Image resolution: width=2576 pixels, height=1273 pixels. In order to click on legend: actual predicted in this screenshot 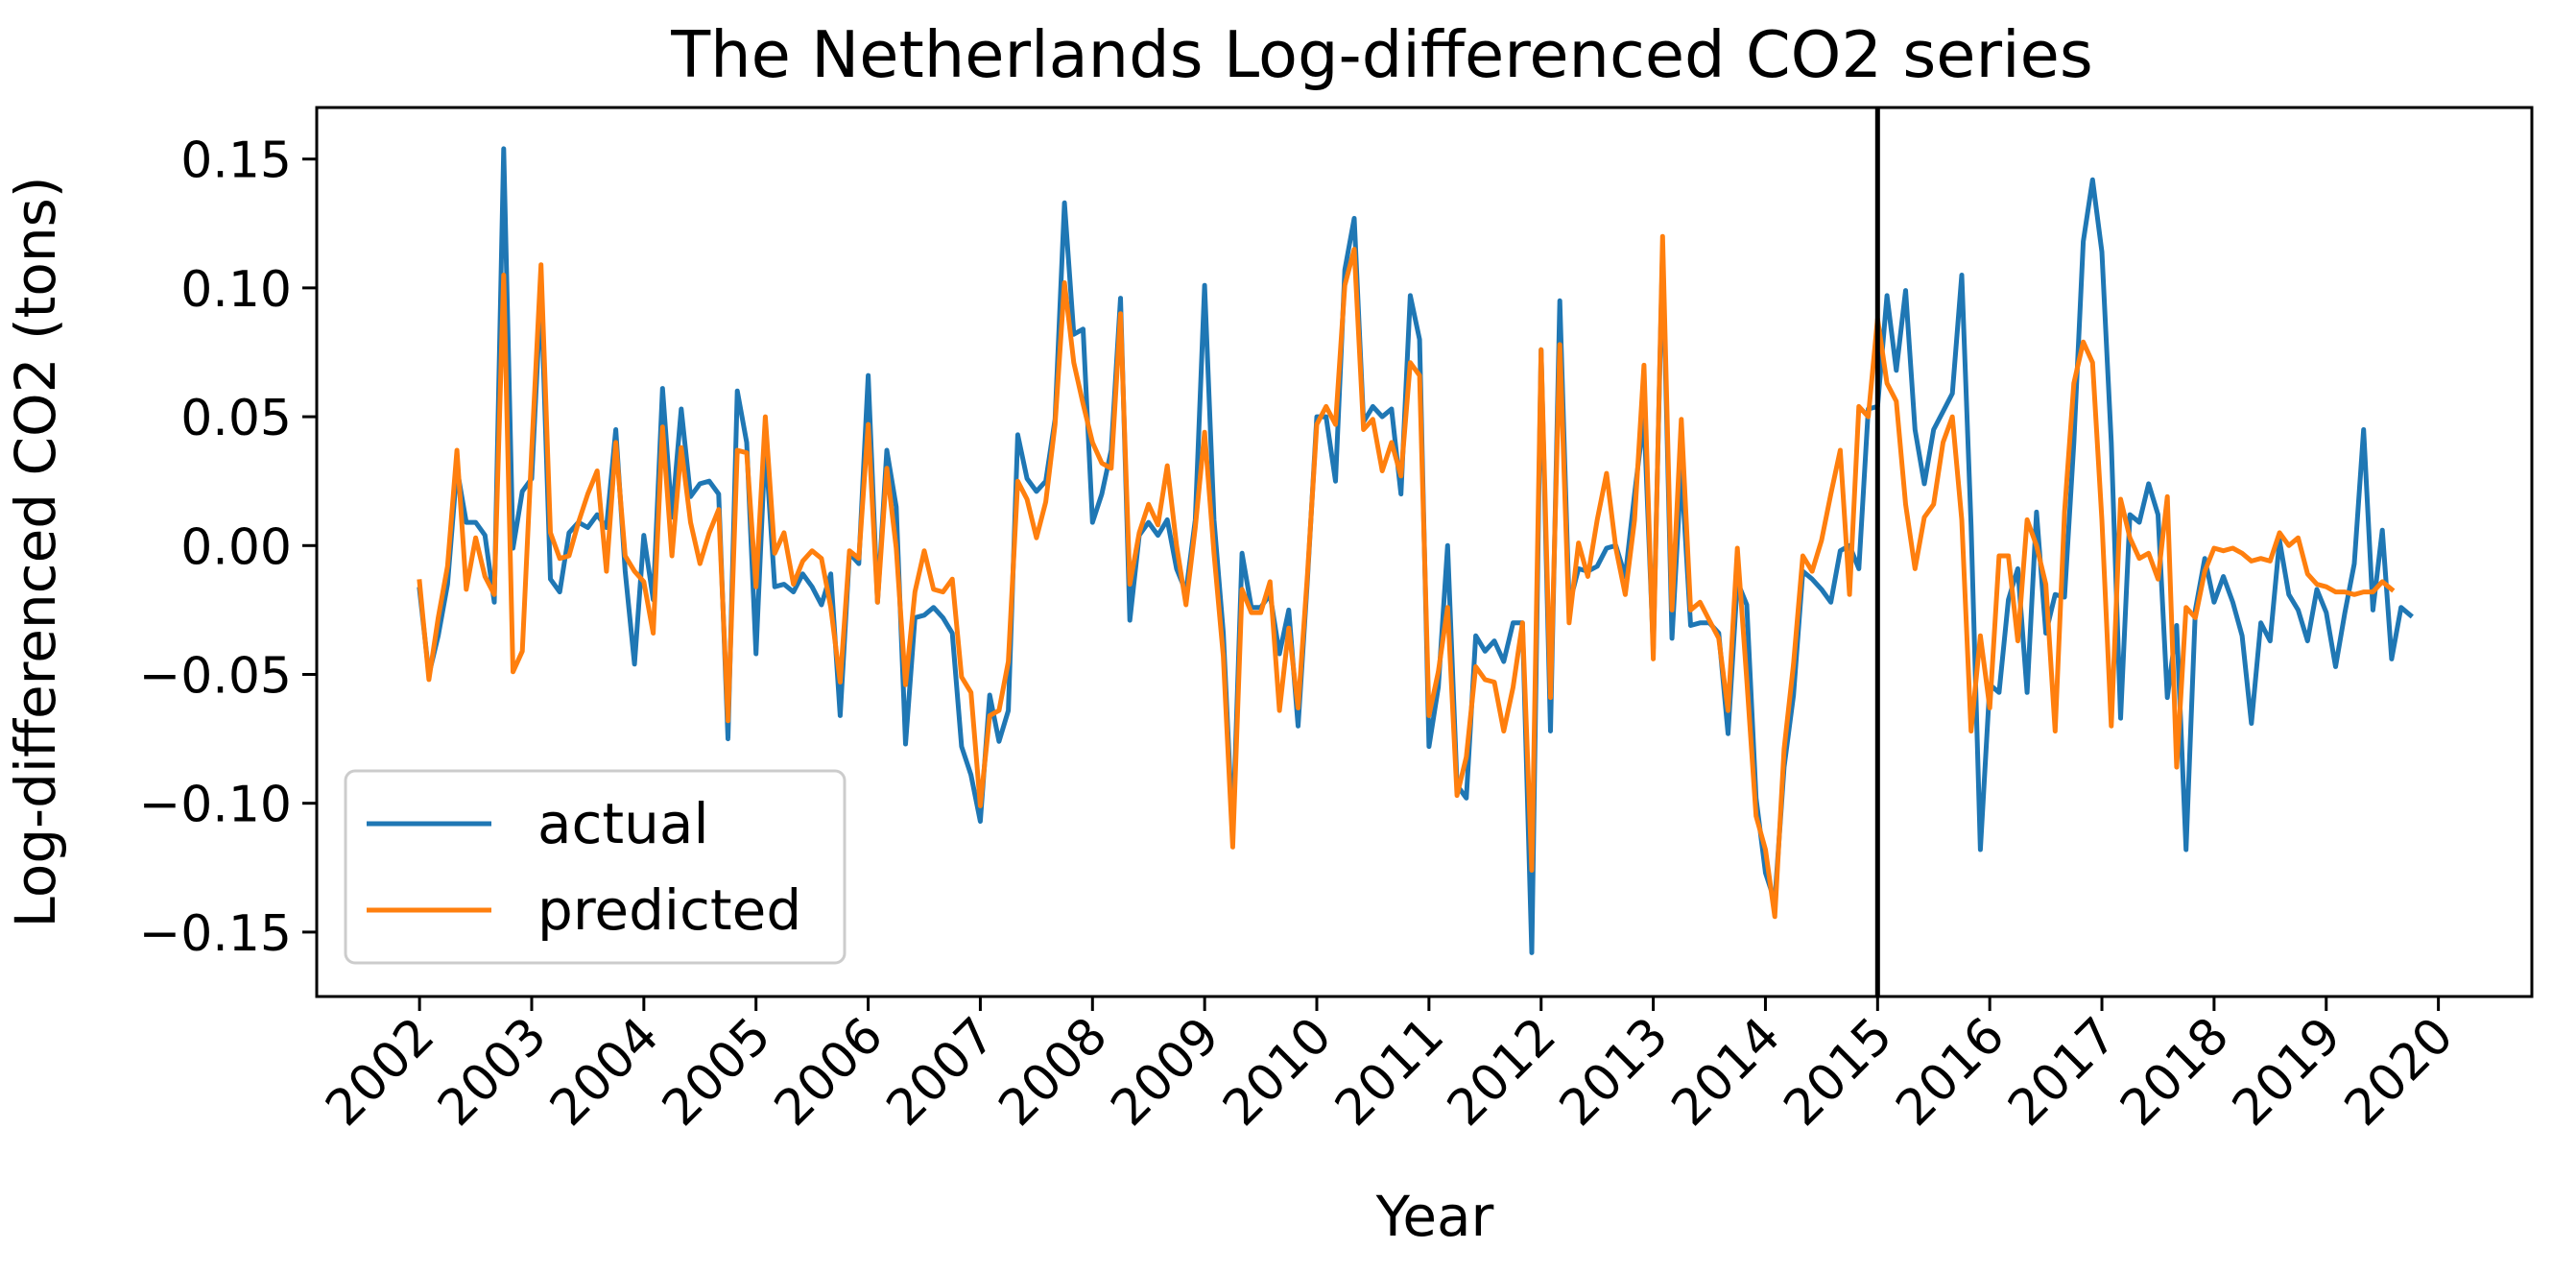, I will do `click(595, 867)`.